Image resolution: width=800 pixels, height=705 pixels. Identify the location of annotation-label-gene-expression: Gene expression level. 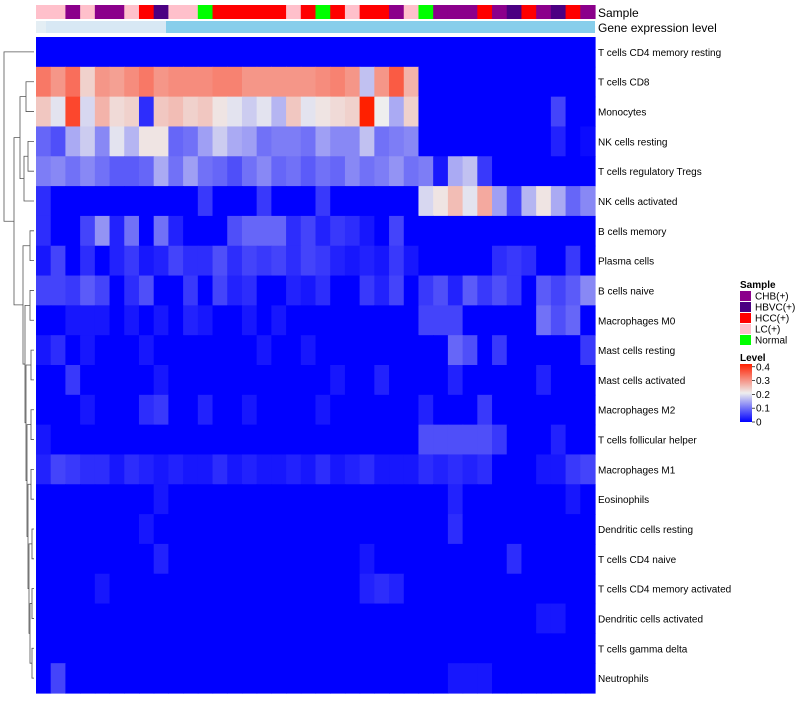
(657, 28).